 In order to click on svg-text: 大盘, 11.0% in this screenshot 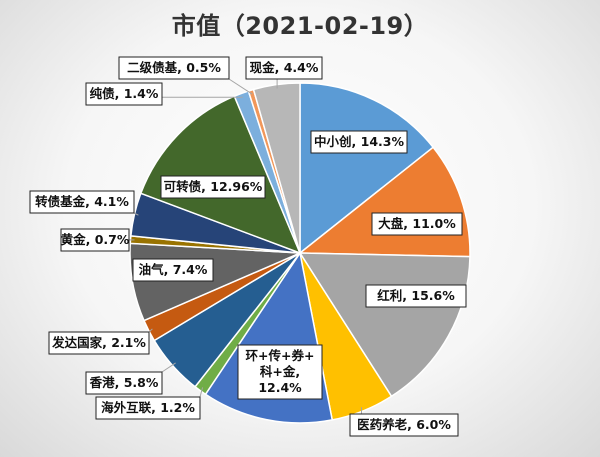, I will do `click(417, 223)`.